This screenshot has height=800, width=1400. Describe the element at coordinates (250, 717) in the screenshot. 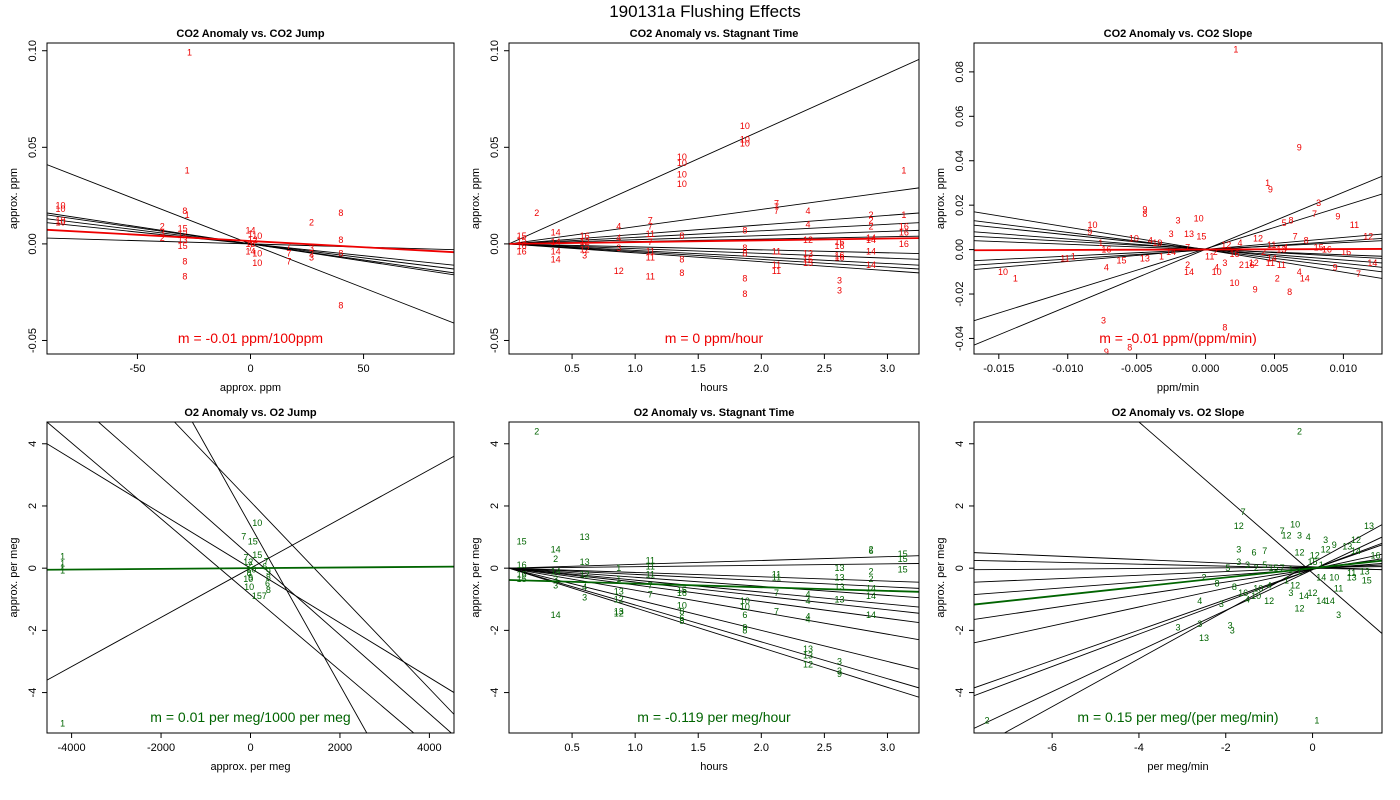

I see `slope-annotation: m = 0.01 per meg/1000 per meg` at that location.